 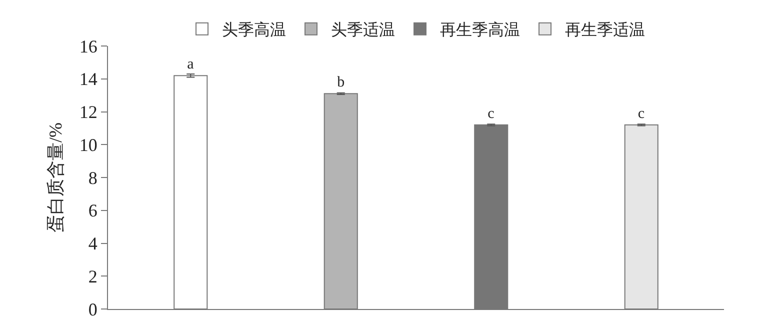 What do you see at coordinates (88, 144) in the screenshot?
I see `y-tick-label: 10` at bounding box center [88, 144].